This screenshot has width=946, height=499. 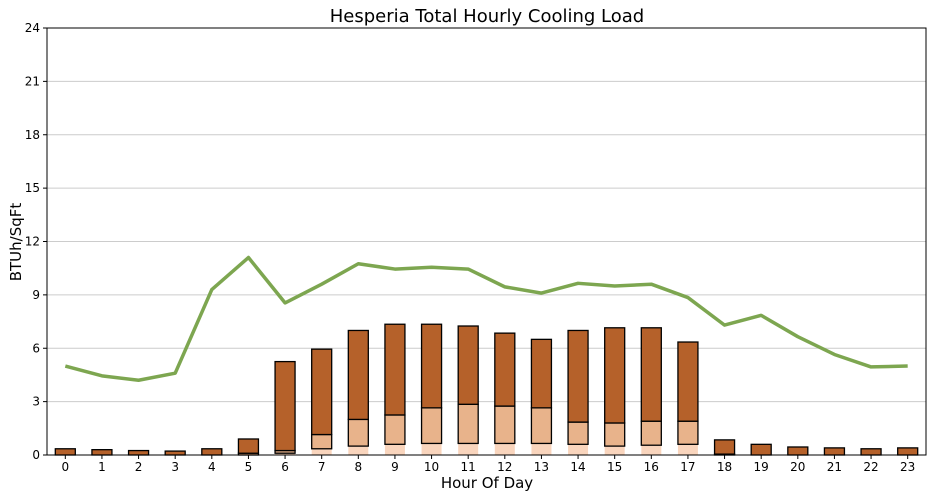 What do you see at coordinates (32, 188) in the screenshot?
I see `y-tick-label: 15` at bounding box center [32, 188].